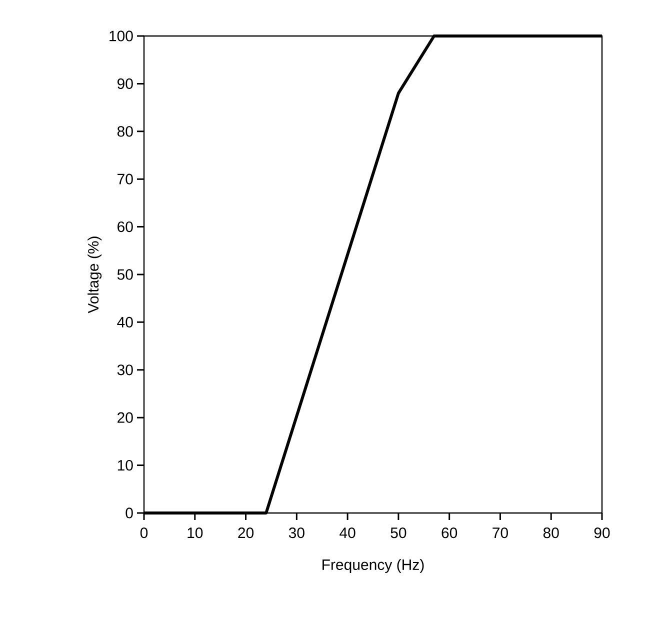  Describe the element at coordinates (125, 274) in the screenshot. I see `y-tick-label: 50` at that location.